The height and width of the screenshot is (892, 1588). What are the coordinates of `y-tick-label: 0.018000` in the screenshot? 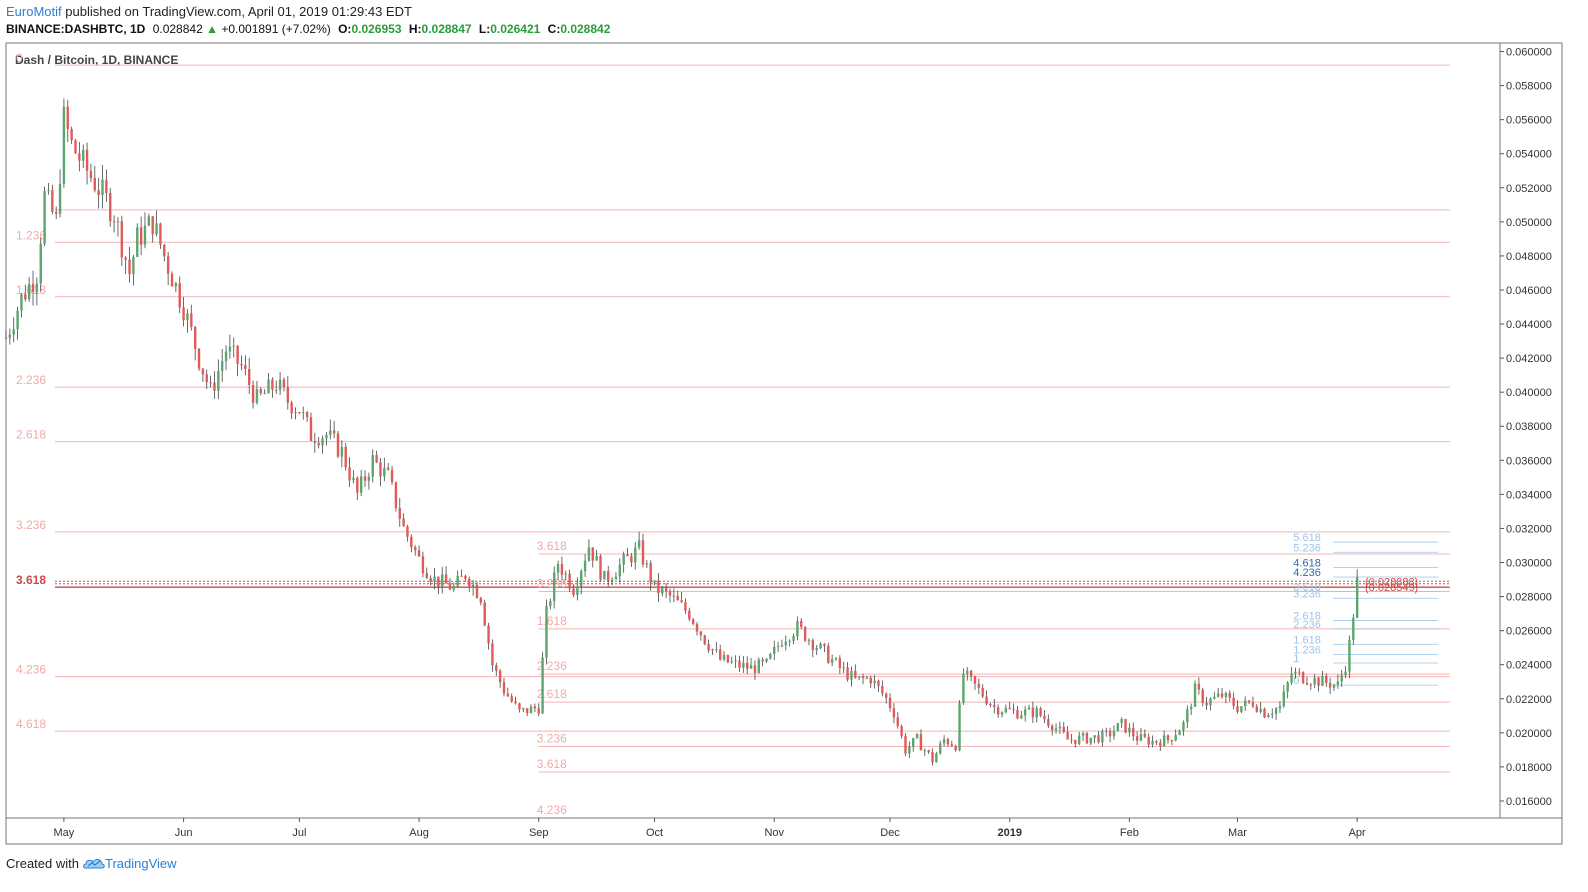 It's located at (1529, 768).